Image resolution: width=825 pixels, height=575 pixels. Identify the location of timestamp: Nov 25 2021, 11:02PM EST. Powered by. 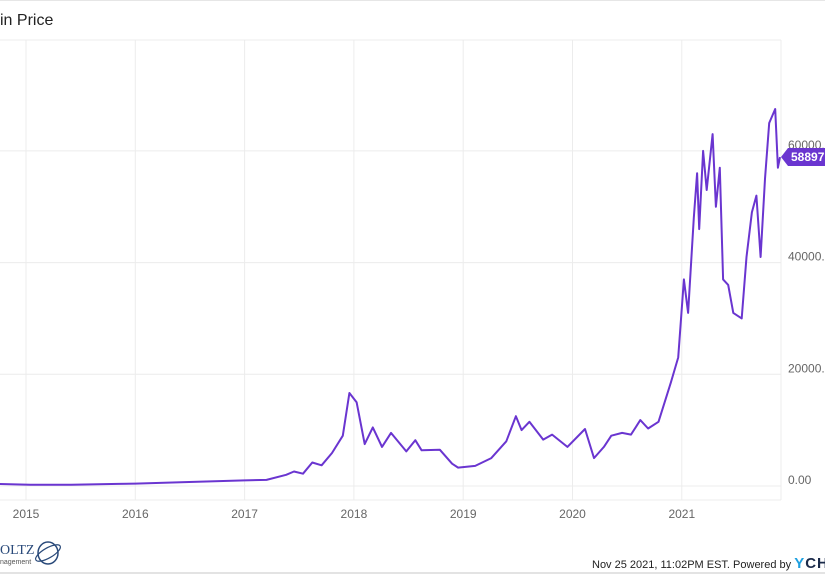
(692, 565).